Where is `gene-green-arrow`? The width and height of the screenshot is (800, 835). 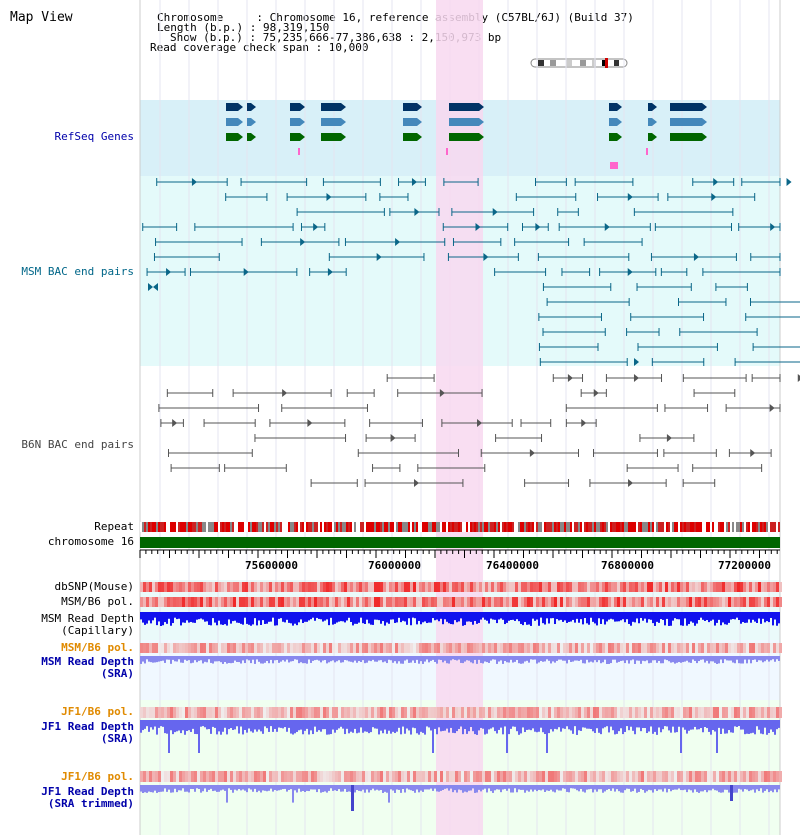
gene-green-arrow is located at coordinates (704, 137).